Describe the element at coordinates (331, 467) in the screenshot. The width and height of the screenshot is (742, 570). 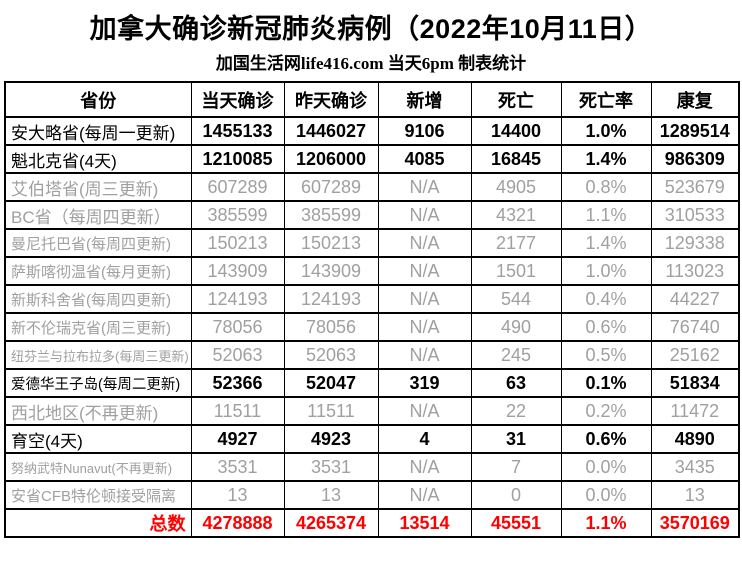
I see `yesterday-confirmed-cell: 3531` at that location.